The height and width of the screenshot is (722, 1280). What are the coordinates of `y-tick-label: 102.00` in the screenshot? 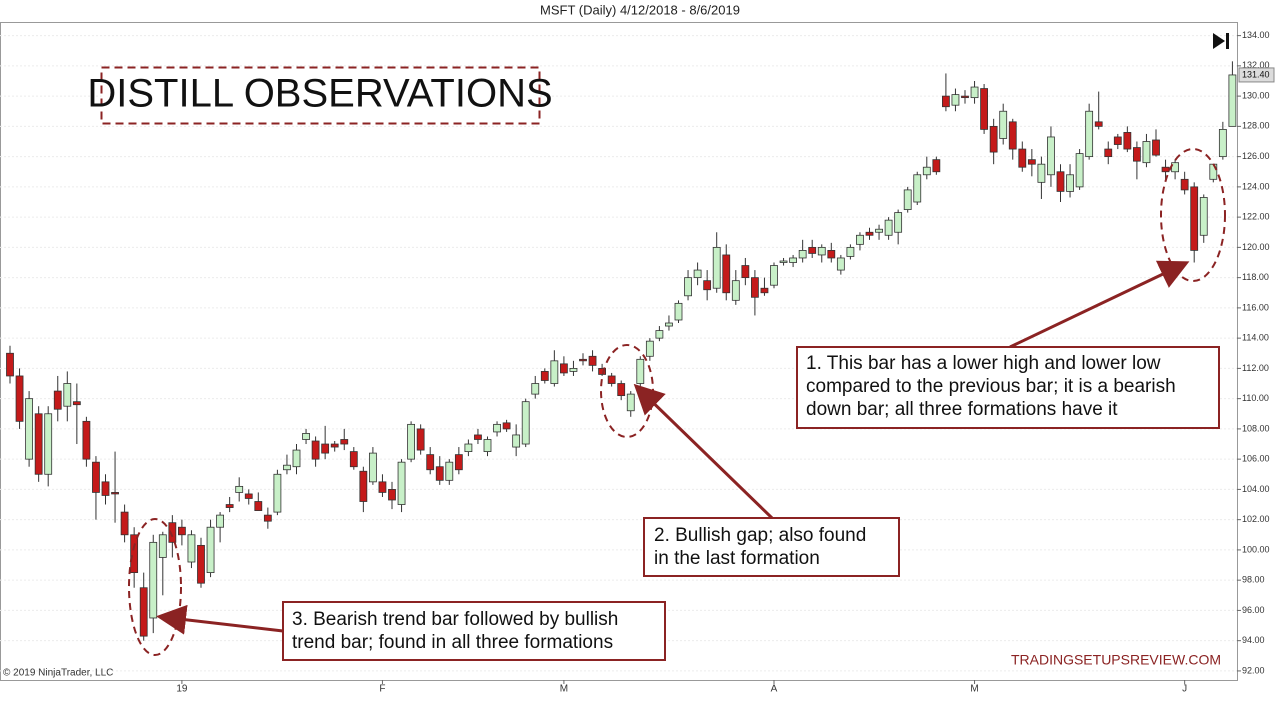 It's located at (1256, 519).